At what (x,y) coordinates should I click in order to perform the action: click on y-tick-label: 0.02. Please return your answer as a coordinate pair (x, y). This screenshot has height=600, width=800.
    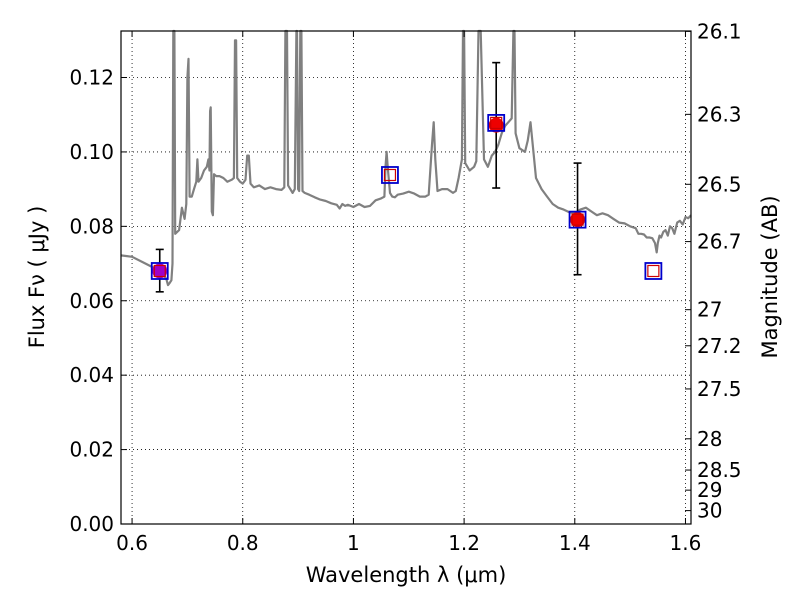
    Looking at the image, I should click on (91, 450).